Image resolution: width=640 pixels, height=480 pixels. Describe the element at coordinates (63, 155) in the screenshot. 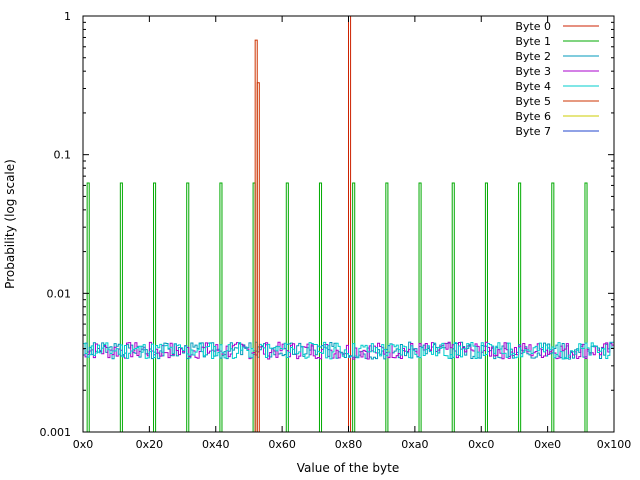

I see `y-tick-label: 0.1` at that location.